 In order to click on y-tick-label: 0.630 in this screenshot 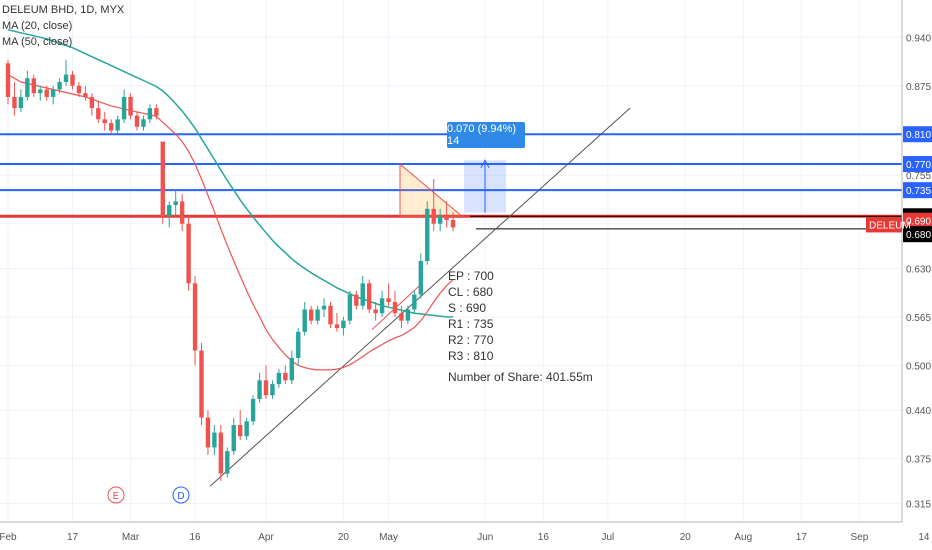, I will do `click(918, 269)`.